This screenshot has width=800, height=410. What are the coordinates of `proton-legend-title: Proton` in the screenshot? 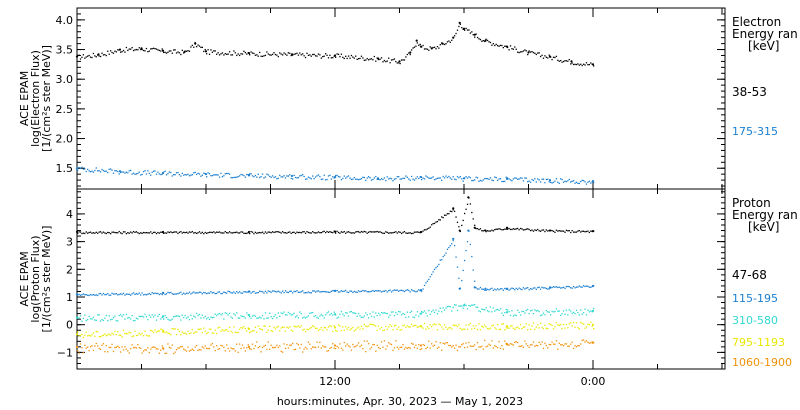 It's located at (751, 203).